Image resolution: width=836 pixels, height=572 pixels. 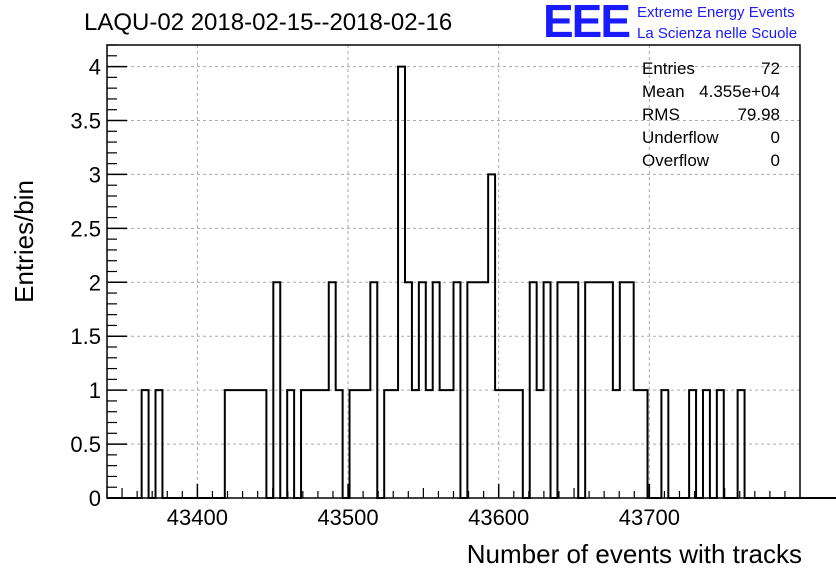 What do you see at coordinates (95, 174) in the screenshot?
I see `y-tick-label: 3` at bounding box center [95, 174].